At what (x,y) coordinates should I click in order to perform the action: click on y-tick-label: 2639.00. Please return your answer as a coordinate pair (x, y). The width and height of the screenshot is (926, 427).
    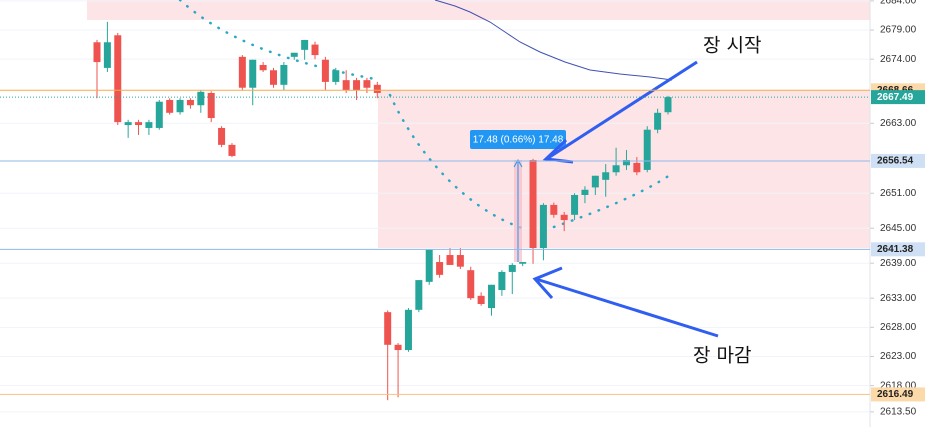
    Looking at the image, I should click on (898, 263).